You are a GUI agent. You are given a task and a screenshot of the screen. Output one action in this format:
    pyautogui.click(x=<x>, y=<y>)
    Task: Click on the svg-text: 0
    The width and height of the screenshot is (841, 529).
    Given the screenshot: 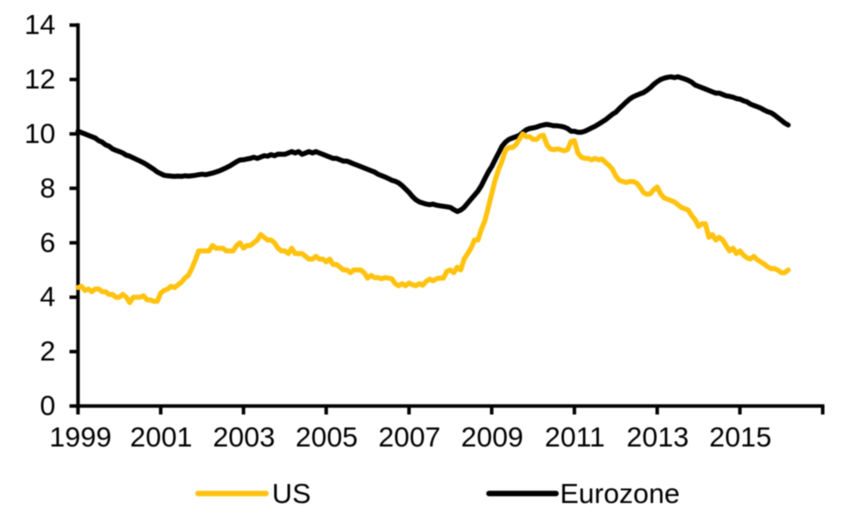 What is the action you would take?
    pyautogui.click(x=48, y=405)
    